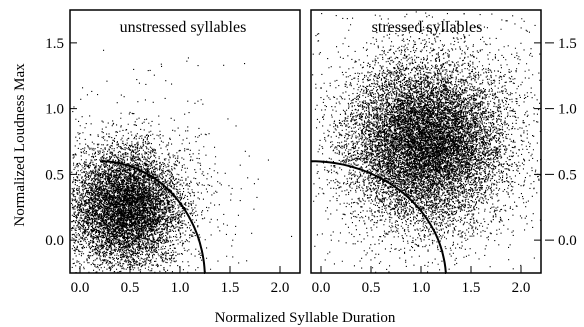  Describe the element at coordinates (20, 145) in the screenshot. I see `y-axis-label: Normalized Loudness Max` at that location.